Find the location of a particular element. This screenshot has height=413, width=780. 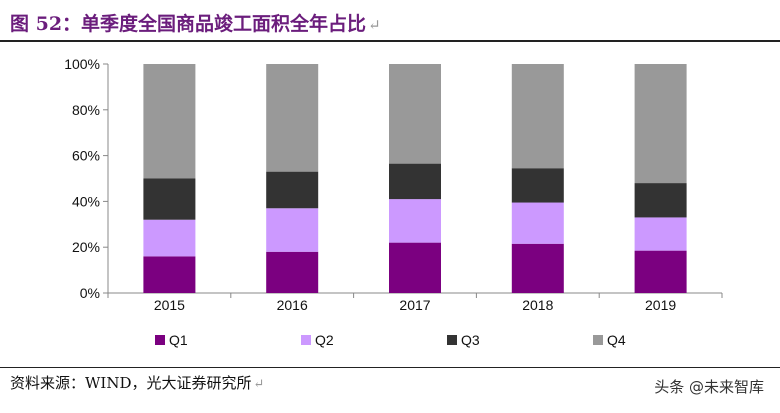

watermark: 头条 @未来智库 is located at coordinates (709, 387).